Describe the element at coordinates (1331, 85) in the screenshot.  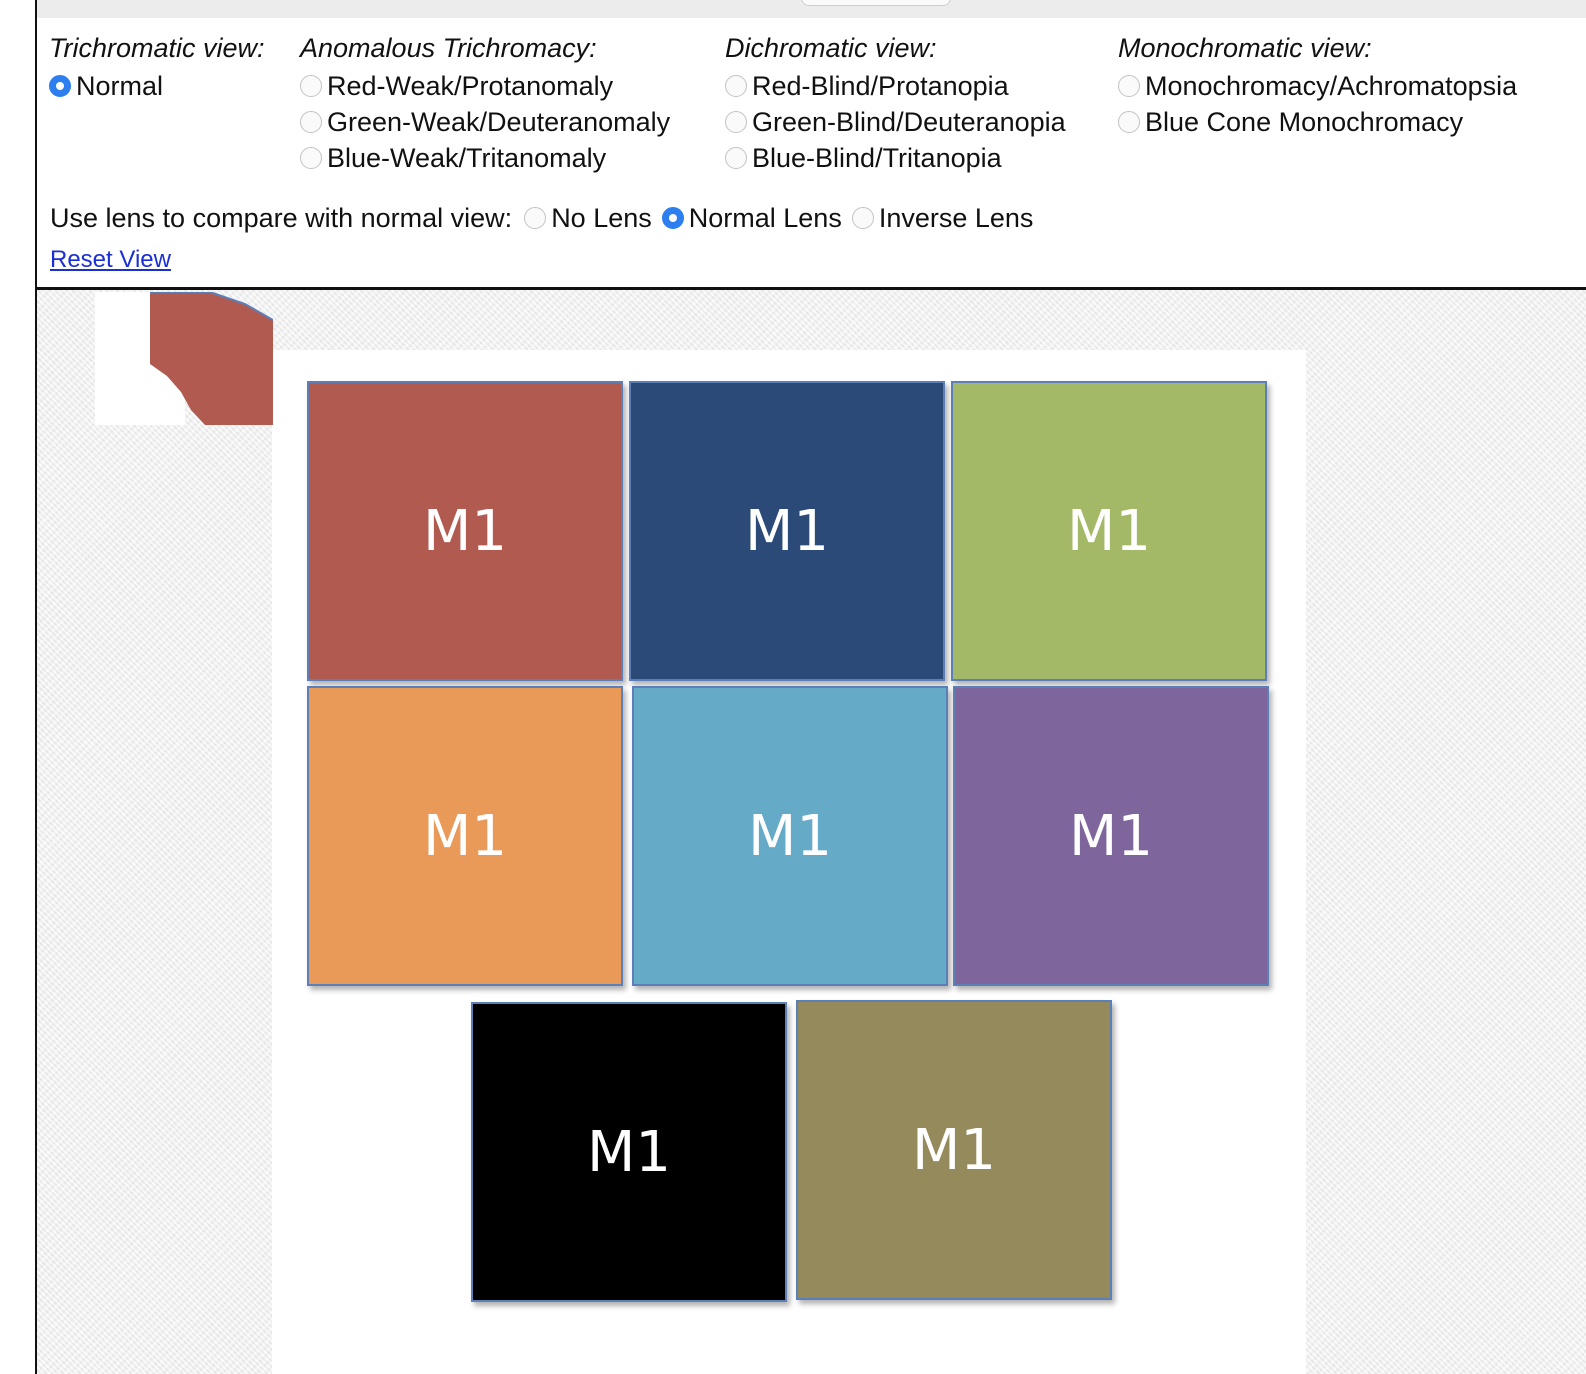
I see `option-label: Monochromacy/Achromatopsia` at that location.